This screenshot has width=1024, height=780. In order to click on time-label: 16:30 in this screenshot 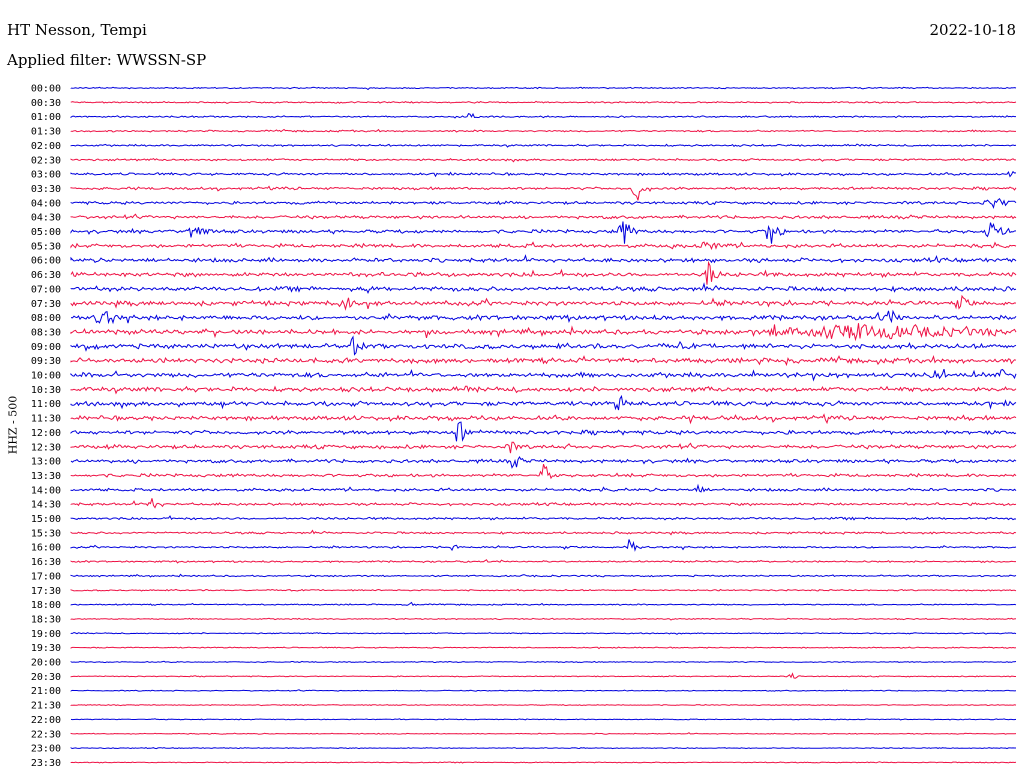, I will do `click(46, 562)`.